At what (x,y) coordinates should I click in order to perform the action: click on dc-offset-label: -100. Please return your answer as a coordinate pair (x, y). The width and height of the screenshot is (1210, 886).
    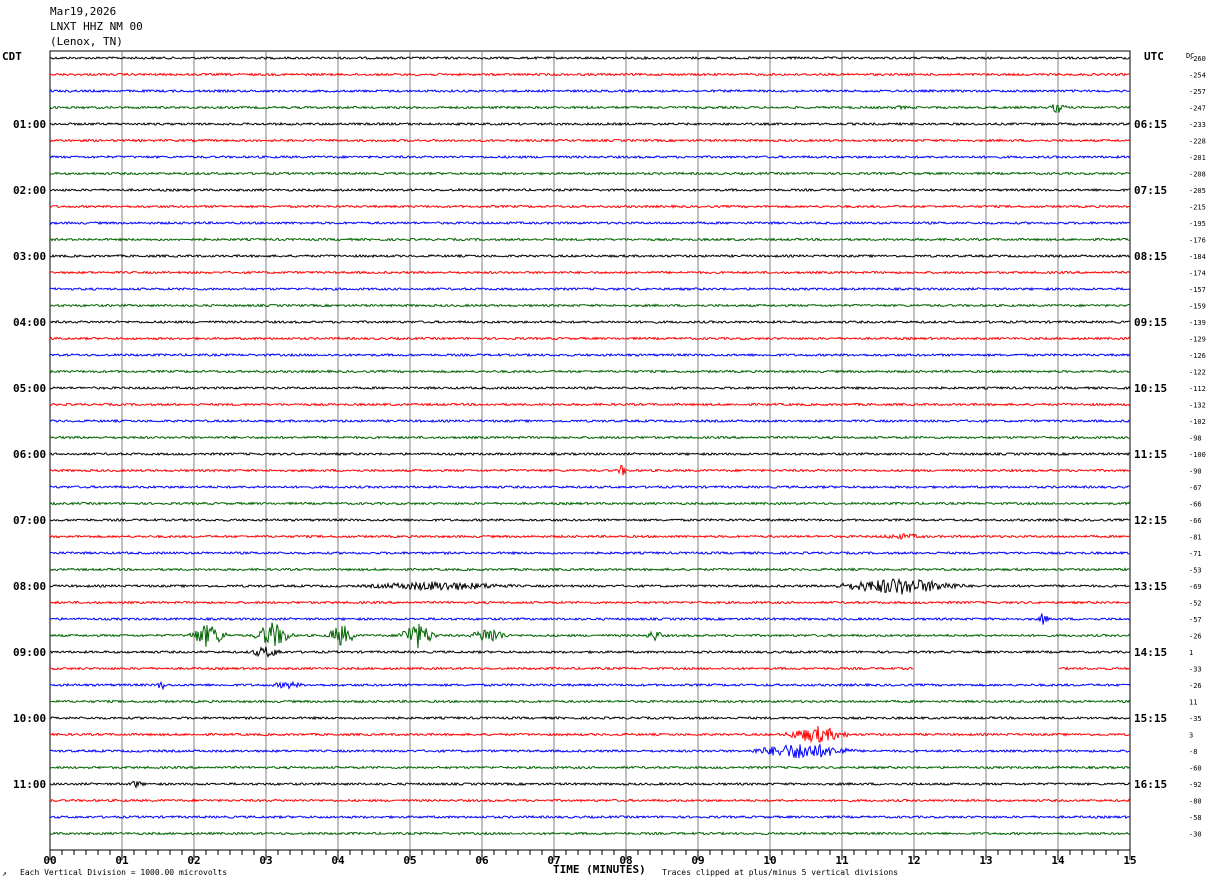
    Looking at the image, I should click on (1197, 455).